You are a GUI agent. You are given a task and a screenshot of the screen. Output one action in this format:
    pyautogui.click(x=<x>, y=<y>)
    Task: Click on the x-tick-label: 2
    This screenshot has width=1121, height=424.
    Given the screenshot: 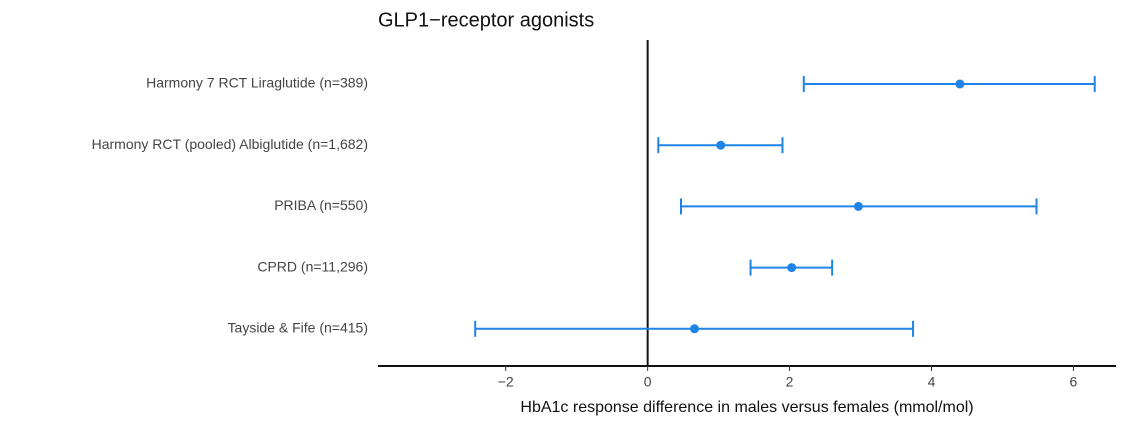 What is the action you would take?
    pyautogui.click(x=790, y=382)
    